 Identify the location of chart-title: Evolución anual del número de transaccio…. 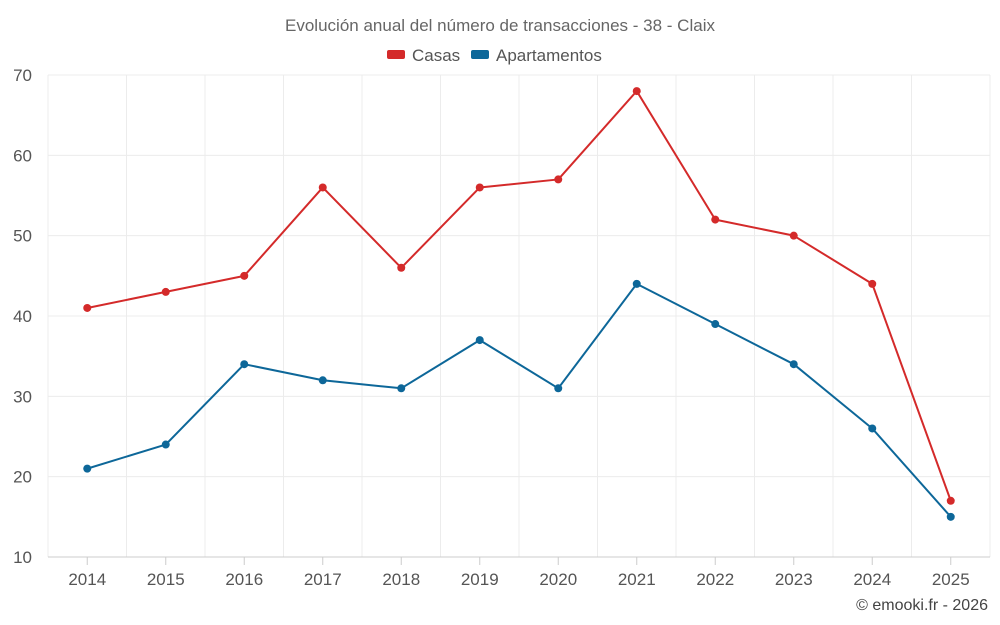
(500, 25).